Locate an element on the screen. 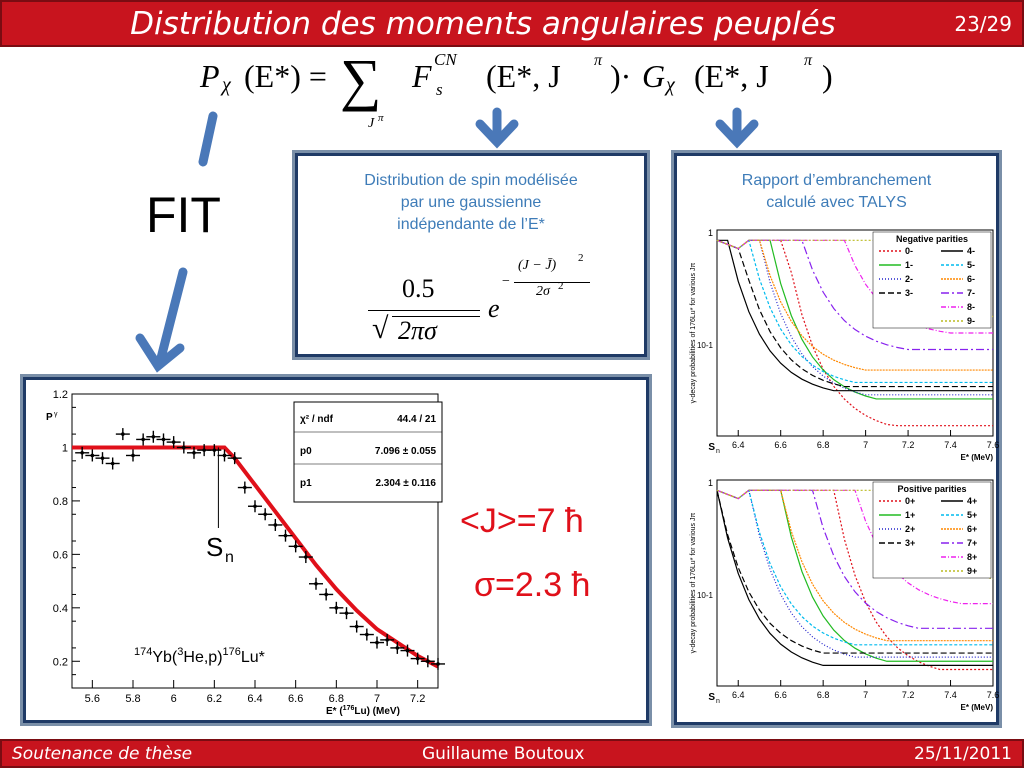 The height and width of the screenshot is (768, 1024). x-start-label: S is located at coordinates (711, 697).